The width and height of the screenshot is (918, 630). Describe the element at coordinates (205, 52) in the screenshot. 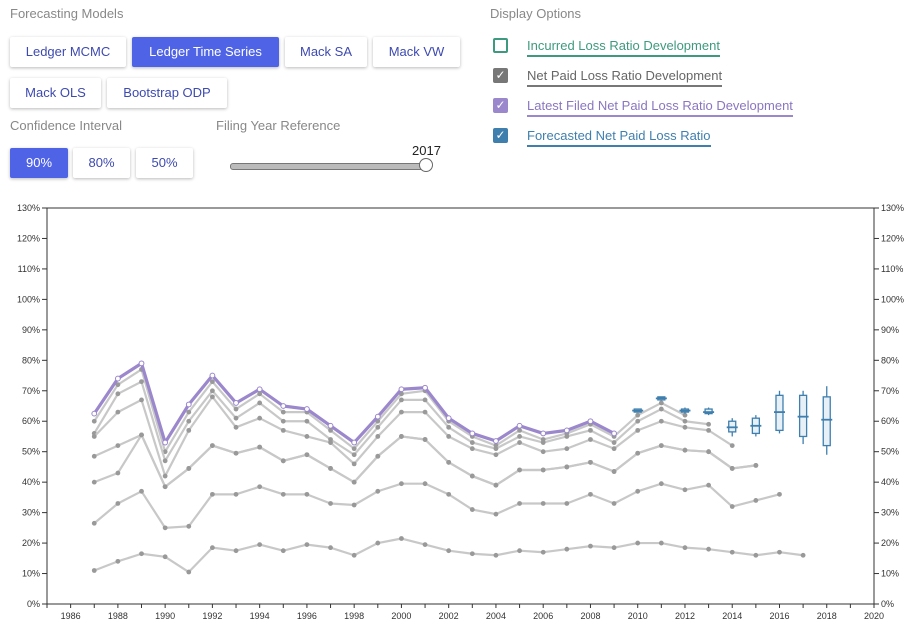

I see `model-ledger-time-series-button: Ledger Time Series` at that location.